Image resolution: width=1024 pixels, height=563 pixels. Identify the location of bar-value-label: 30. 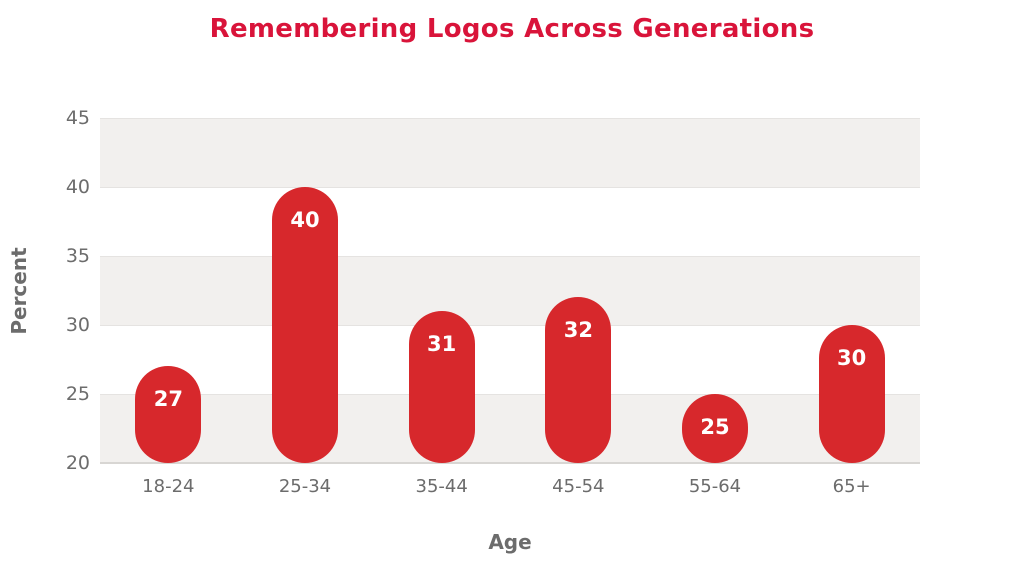
(852, 358).